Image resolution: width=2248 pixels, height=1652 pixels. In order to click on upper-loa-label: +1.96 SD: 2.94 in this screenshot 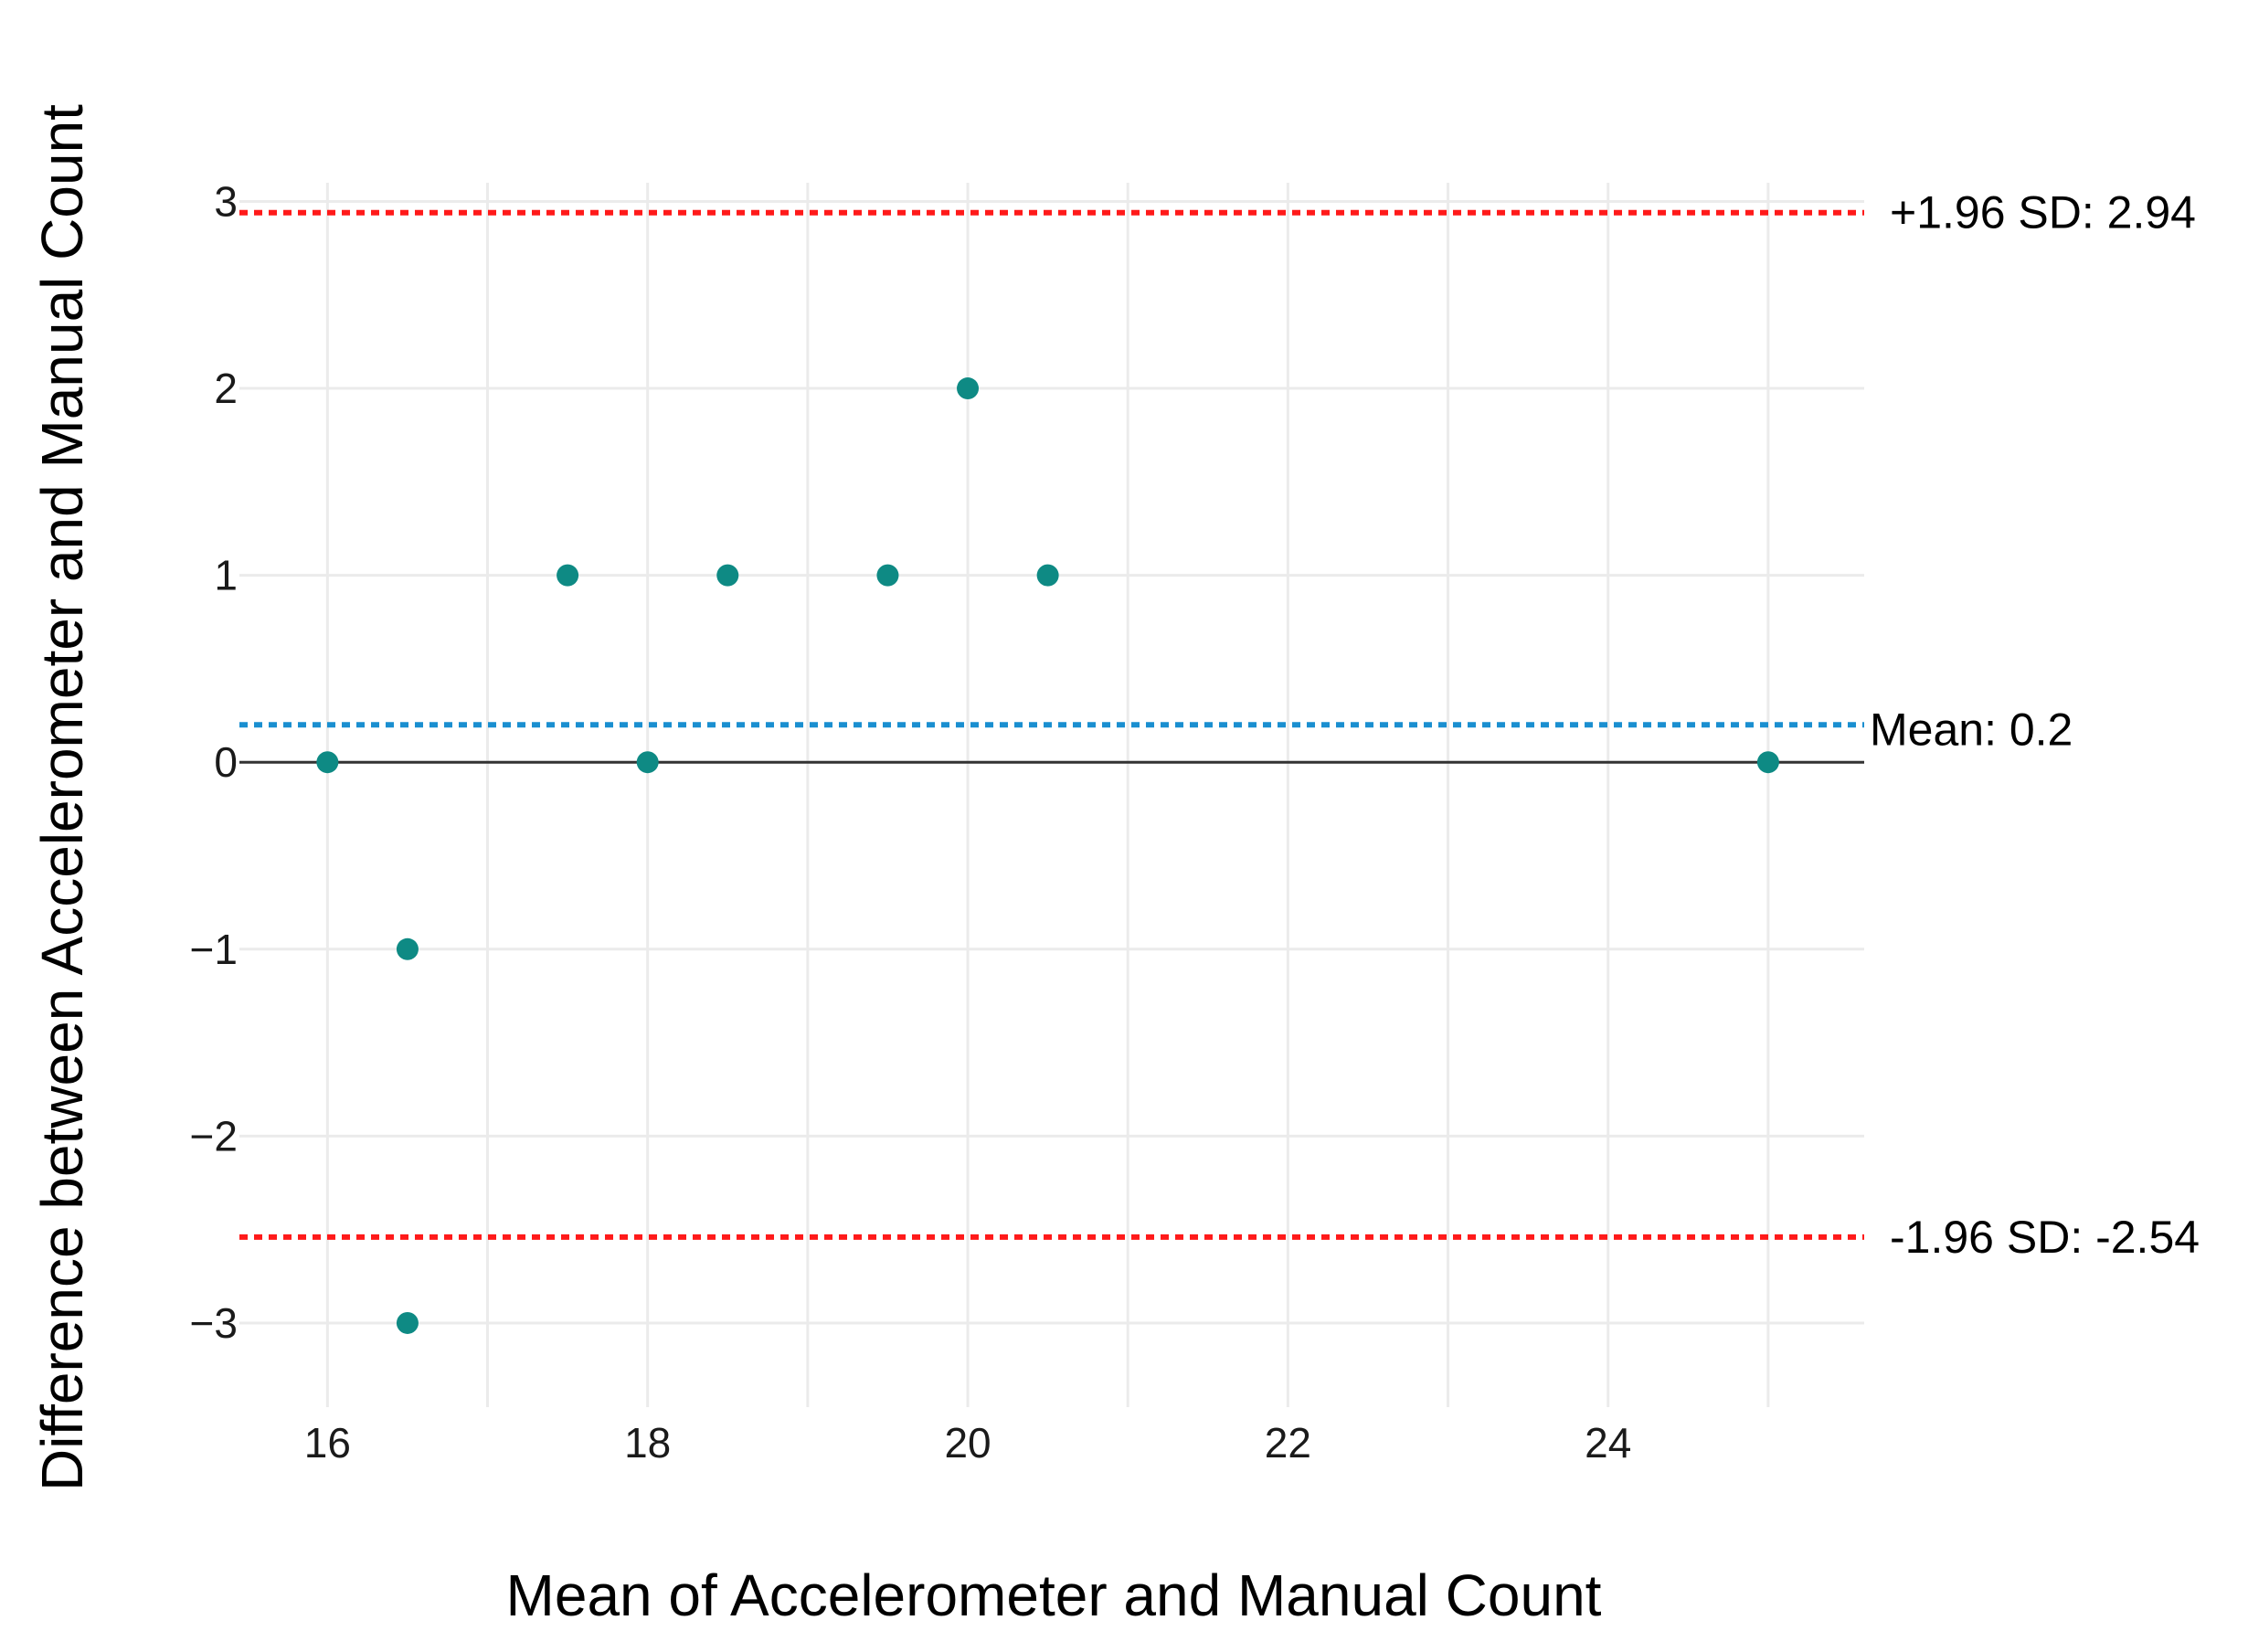, I will do `click(2043, 213)`.